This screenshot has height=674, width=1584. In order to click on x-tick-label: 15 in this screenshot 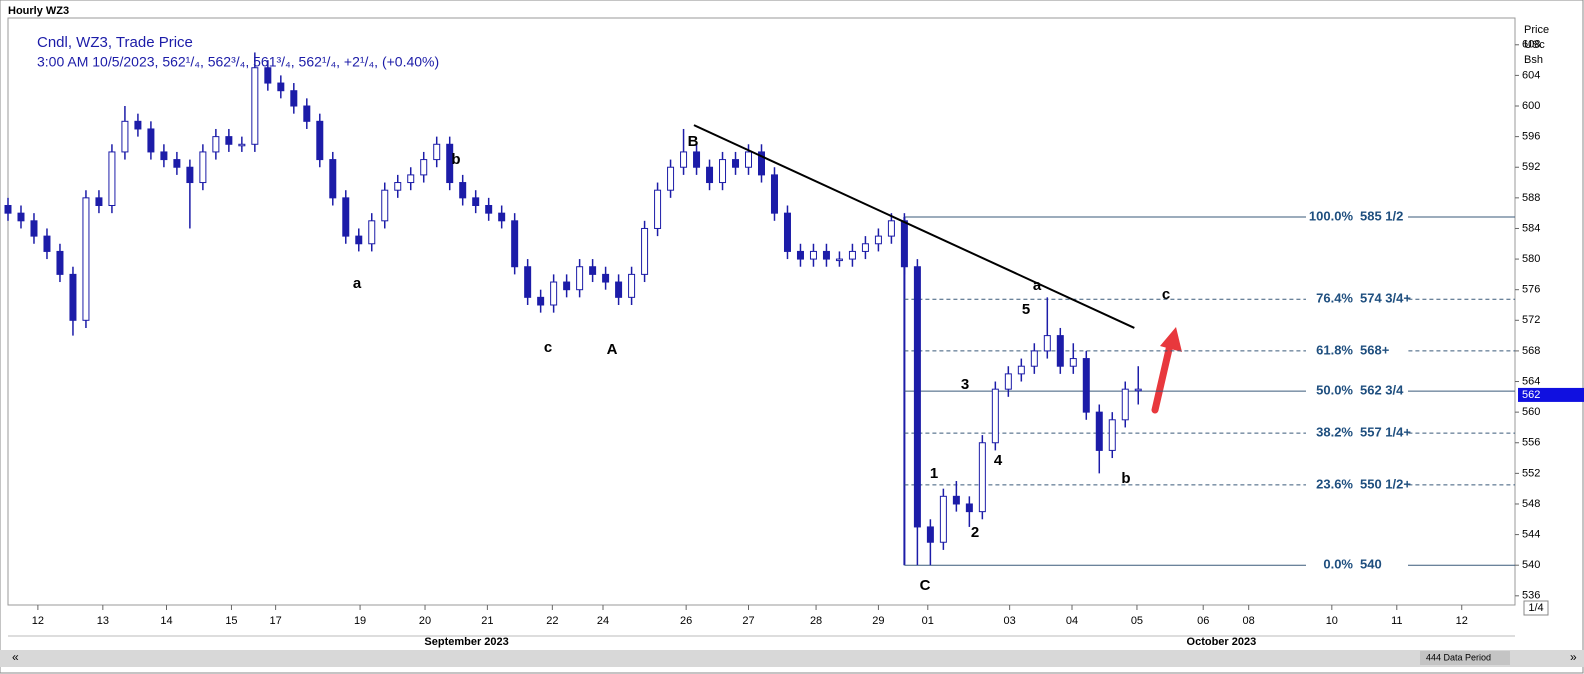, I will do `click(231, 621)`.